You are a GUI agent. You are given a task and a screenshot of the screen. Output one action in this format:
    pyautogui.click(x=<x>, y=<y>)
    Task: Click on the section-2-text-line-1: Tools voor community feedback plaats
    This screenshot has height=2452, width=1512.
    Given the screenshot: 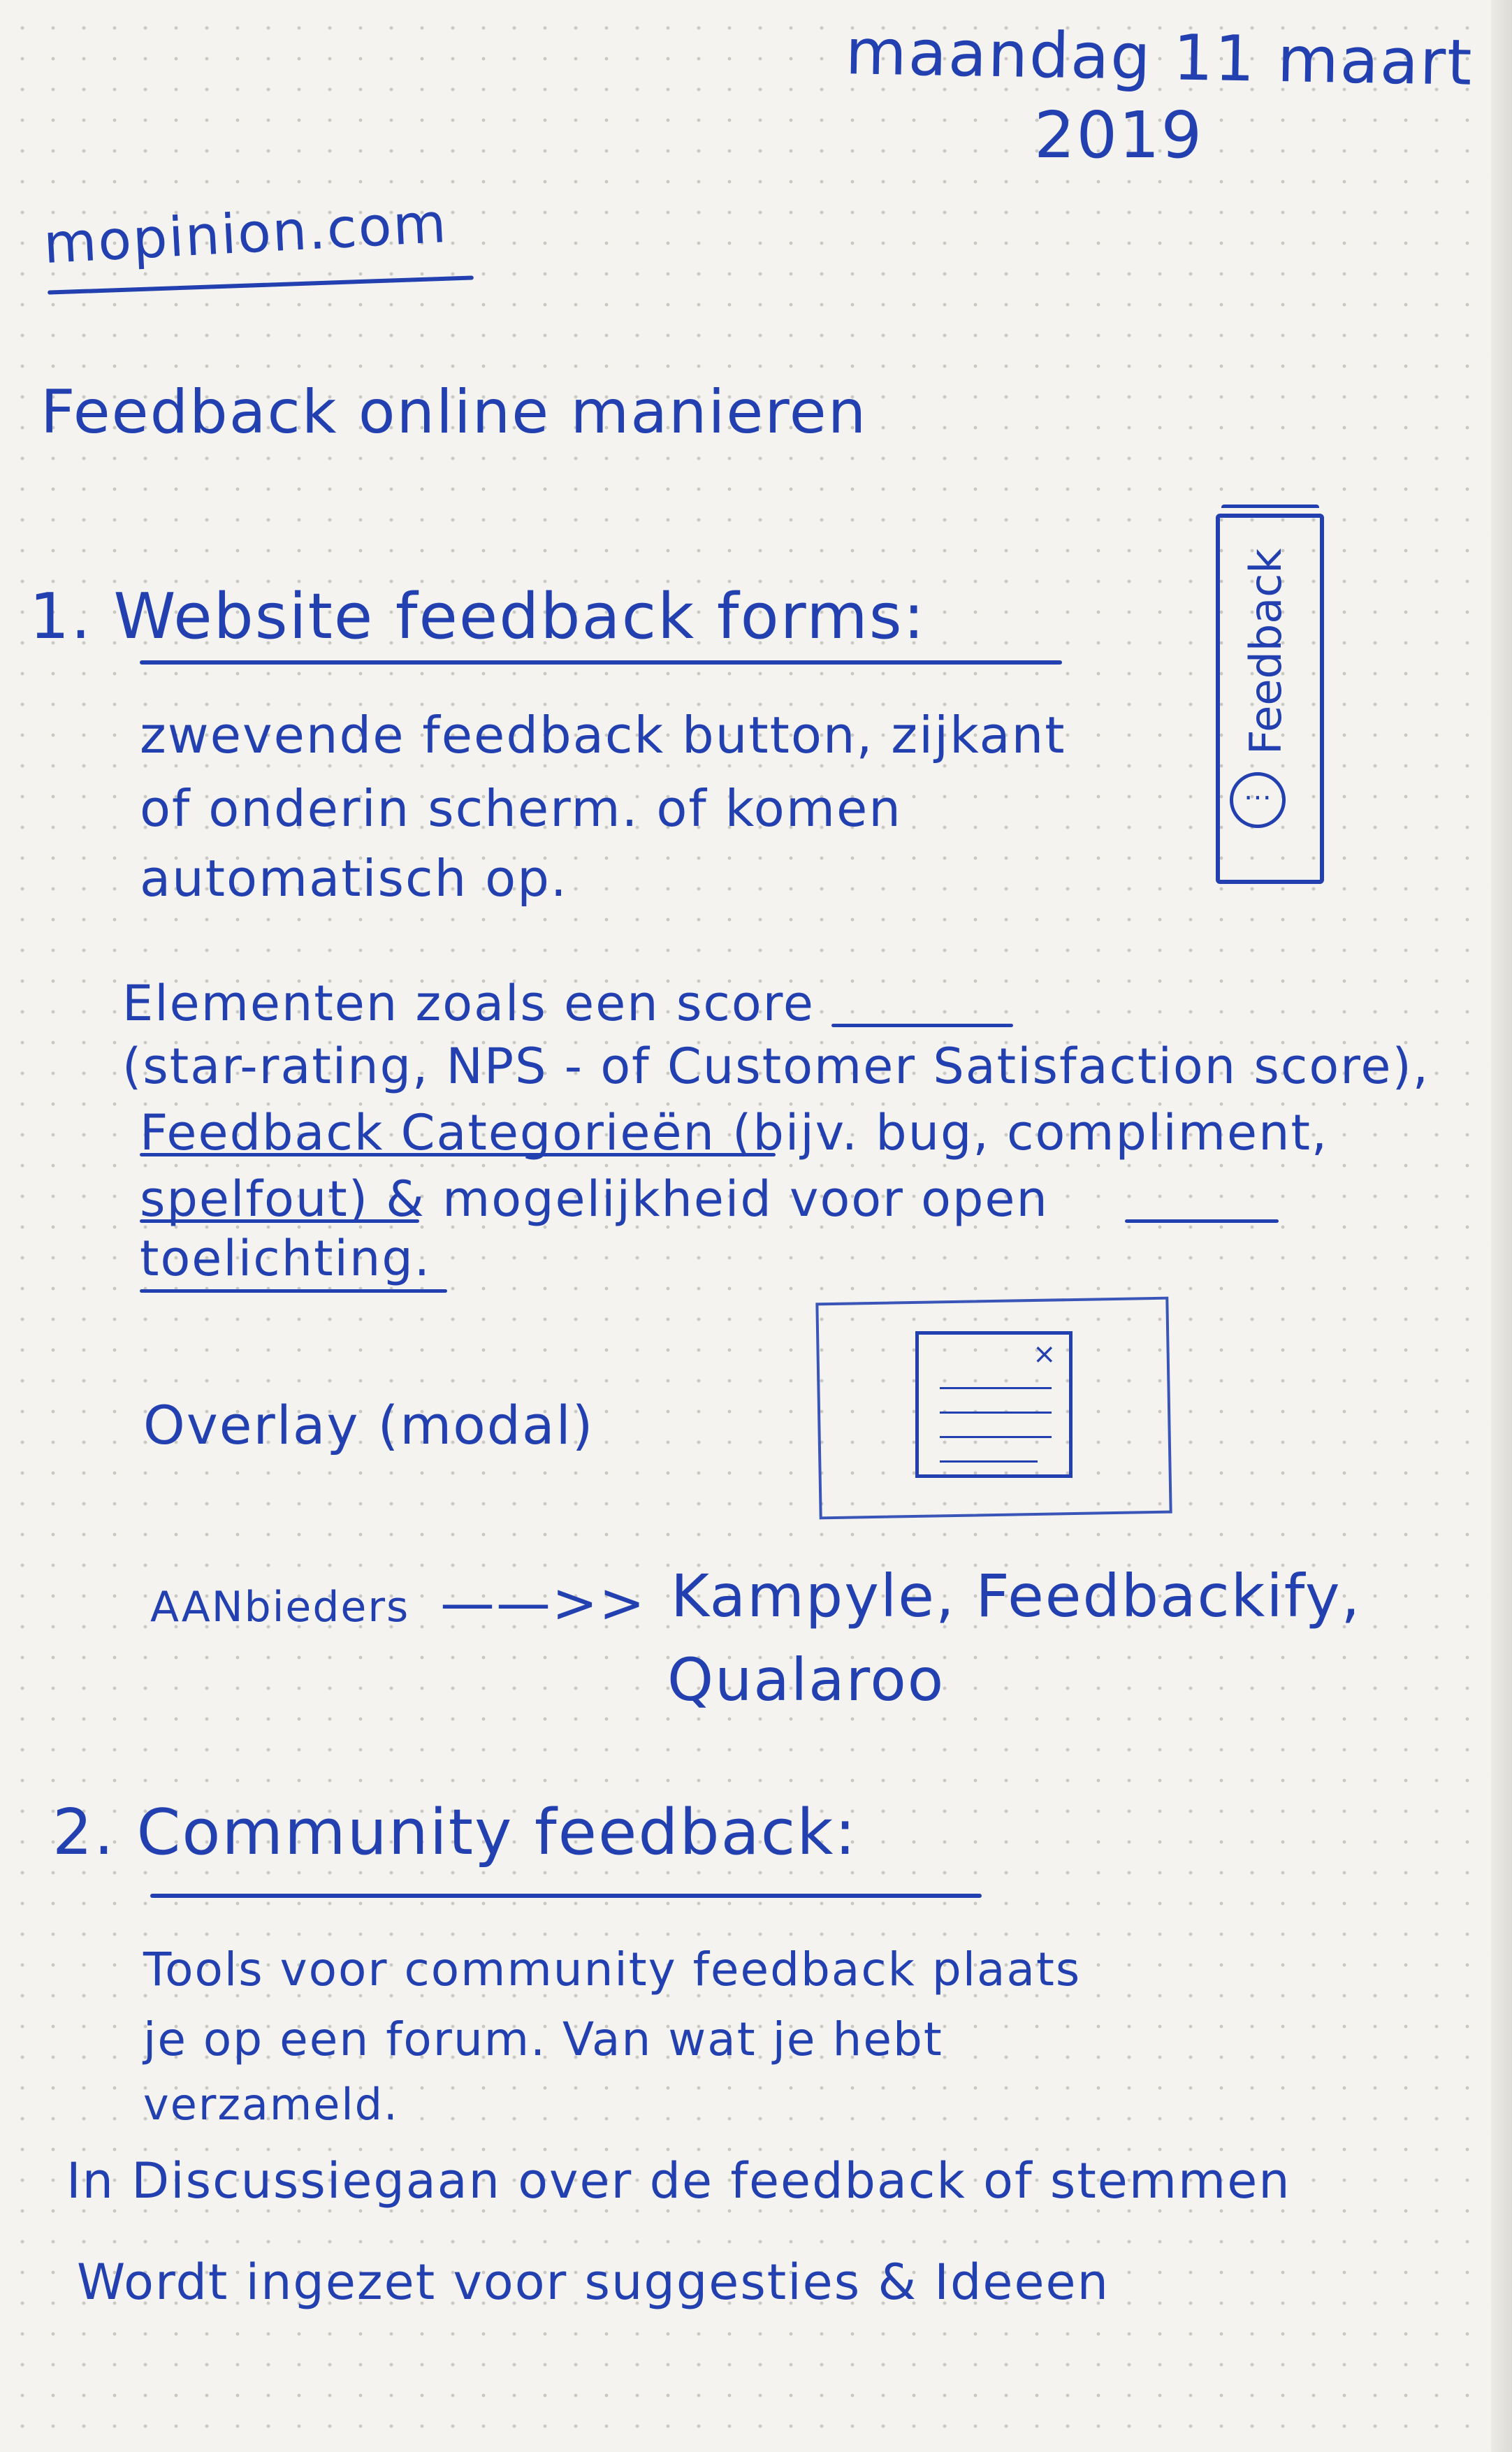 What is the action you would take?
    pyautogui.click(x=612, y=1969)
    